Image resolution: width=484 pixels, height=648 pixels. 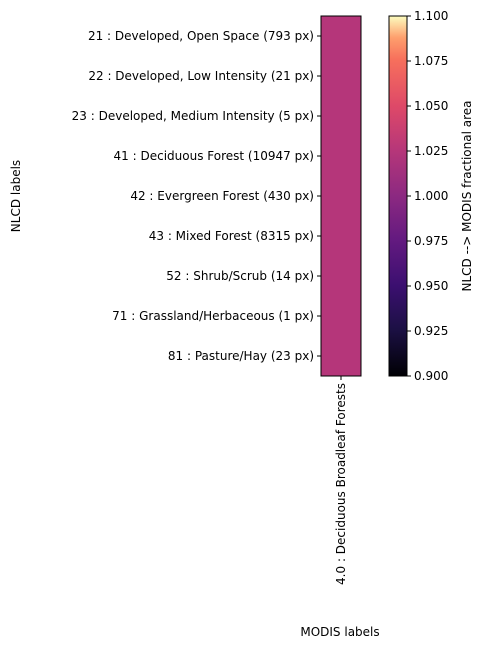 What do you see at coordinates (431, 16) in the screenshot?
I see `colorbar-tick-label: 1.100` at bounding box center [431, 16].